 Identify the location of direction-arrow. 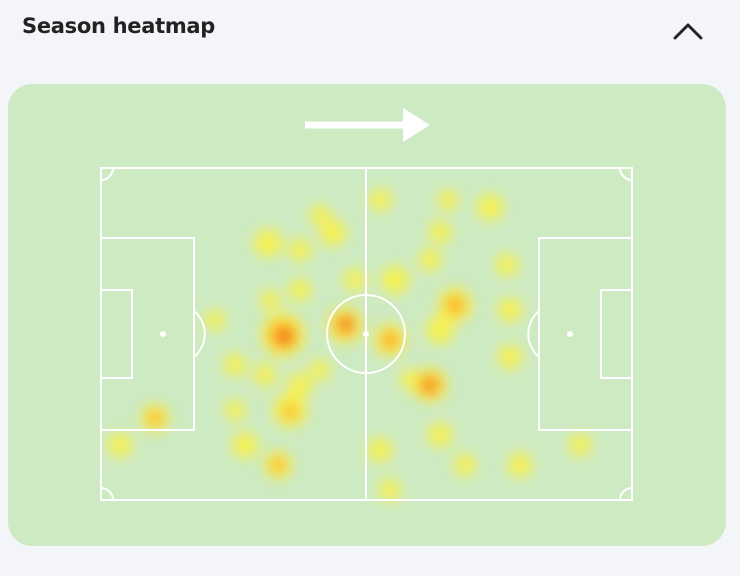
(367, 125).